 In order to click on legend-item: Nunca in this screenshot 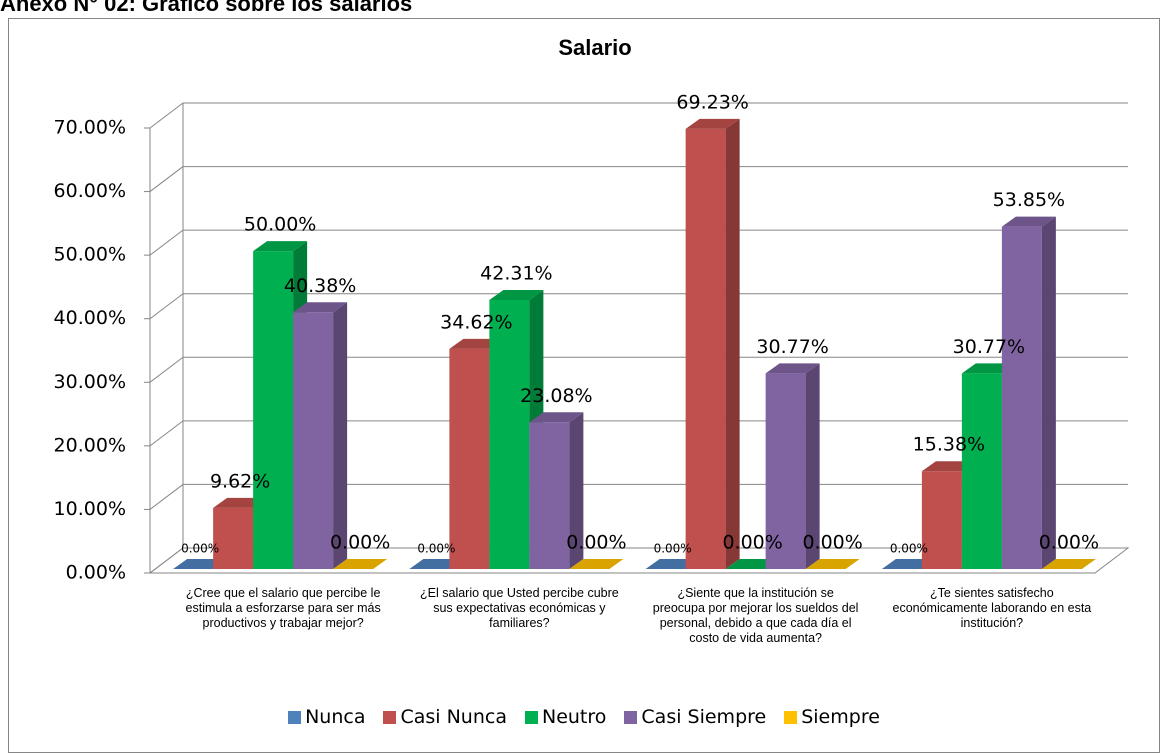, I will do `click(326, 717)`.